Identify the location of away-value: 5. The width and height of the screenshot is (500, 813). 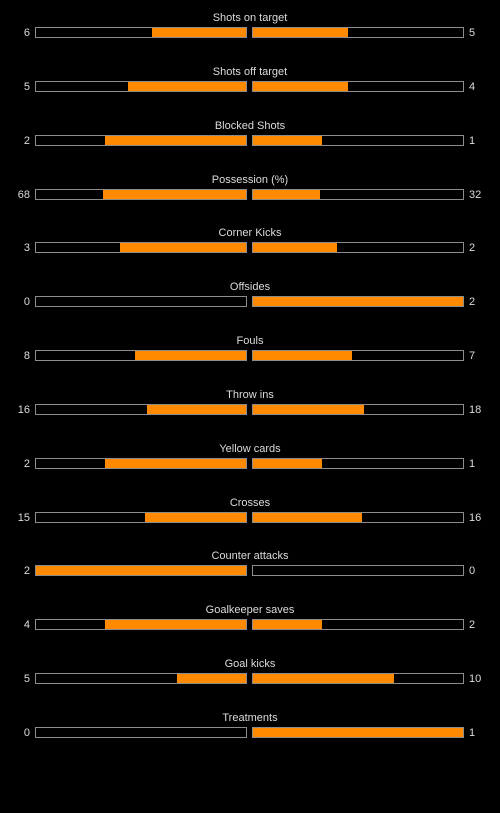
(472, 33).